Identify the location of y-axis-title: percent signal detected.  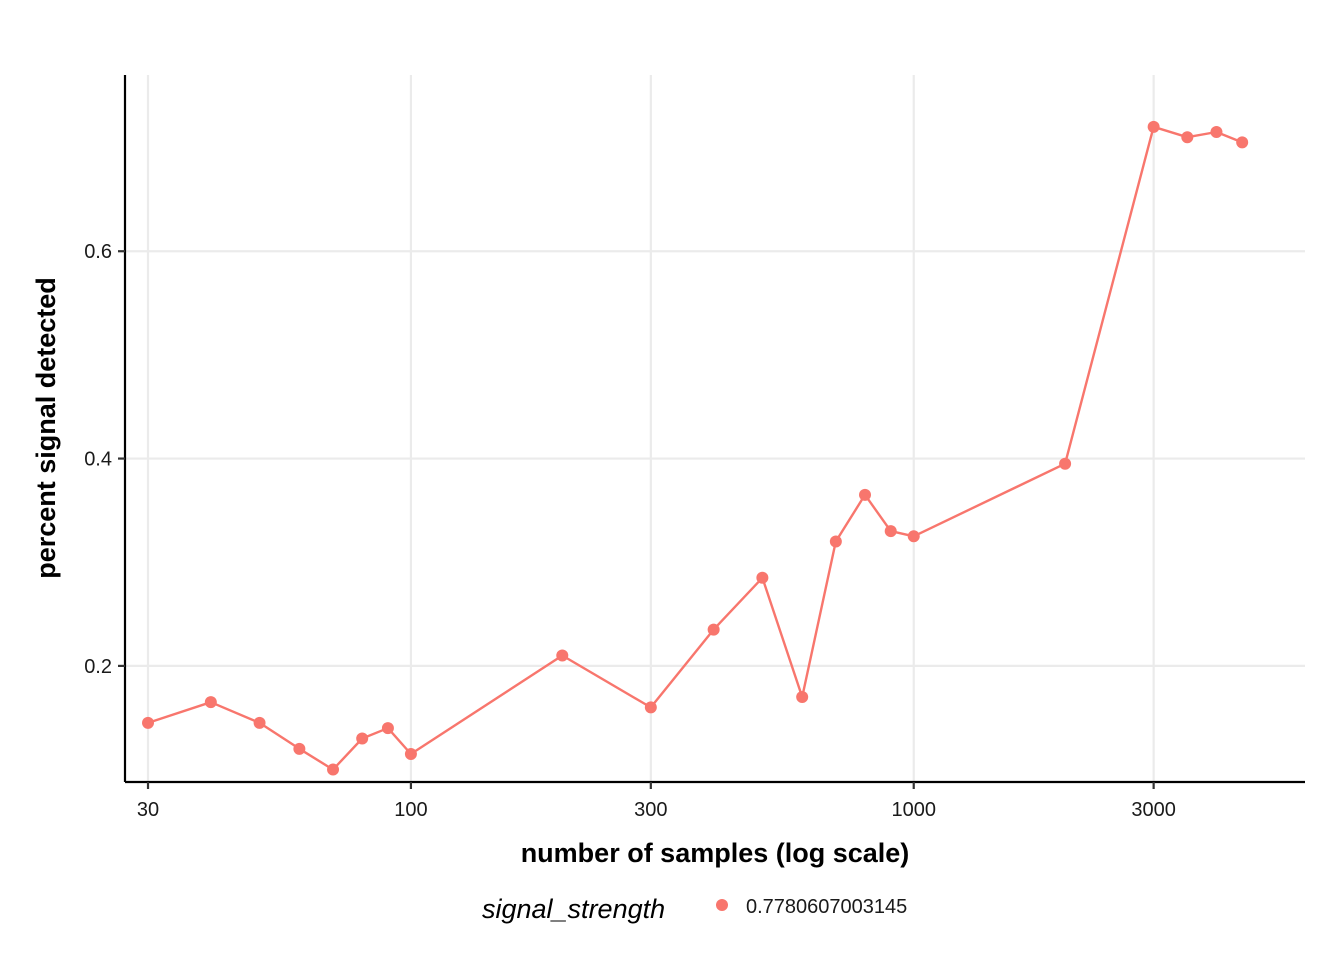
(46, 428).